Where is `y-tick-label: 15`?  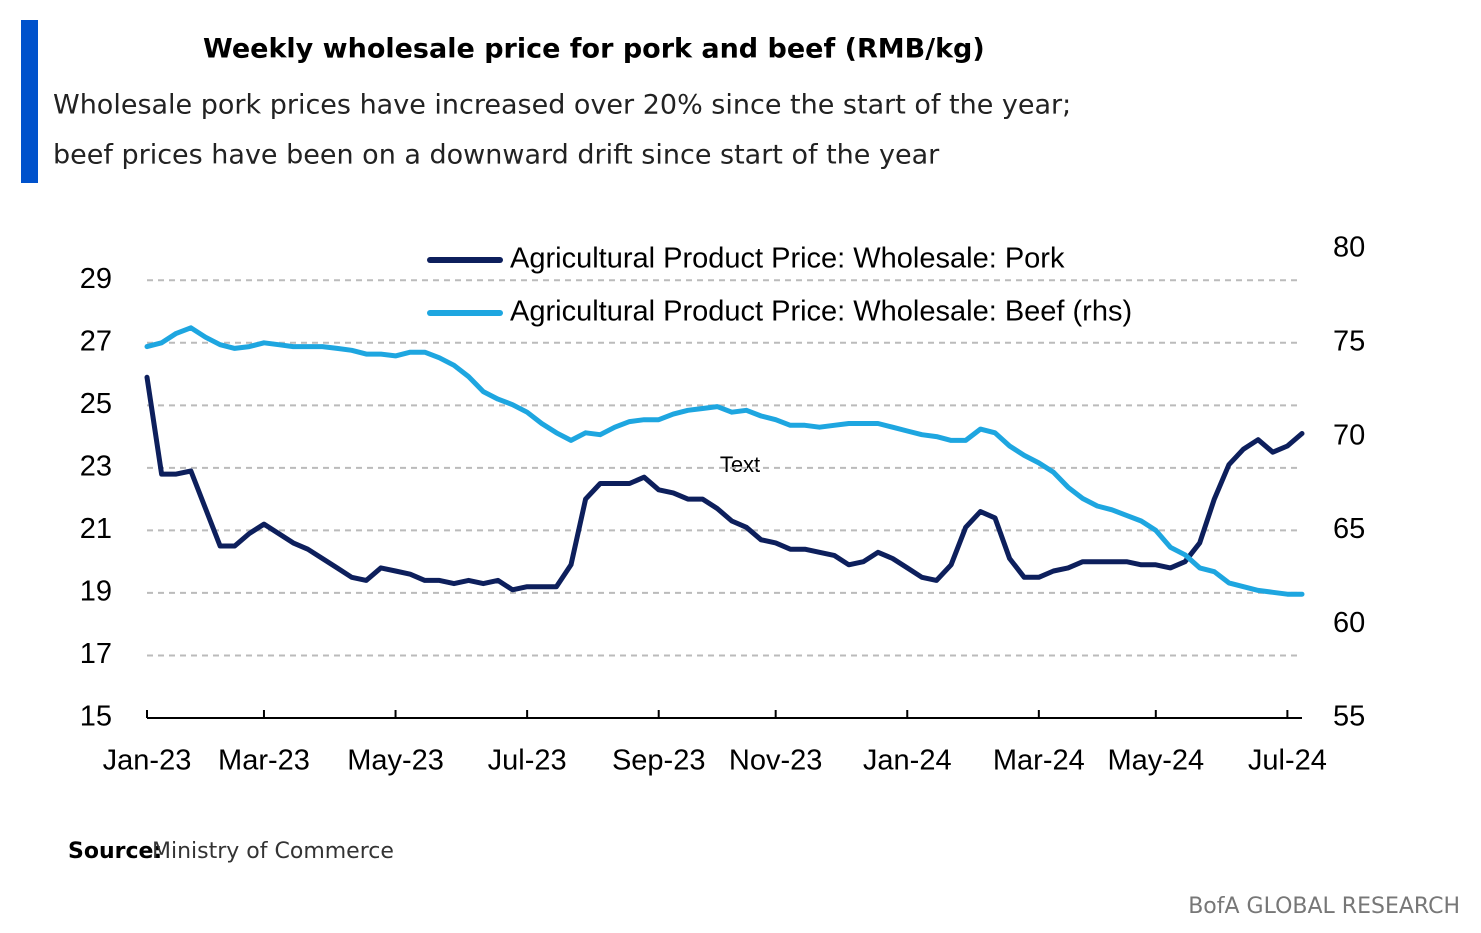
y-tick-label: 15 is located at coordinates (96, 717).